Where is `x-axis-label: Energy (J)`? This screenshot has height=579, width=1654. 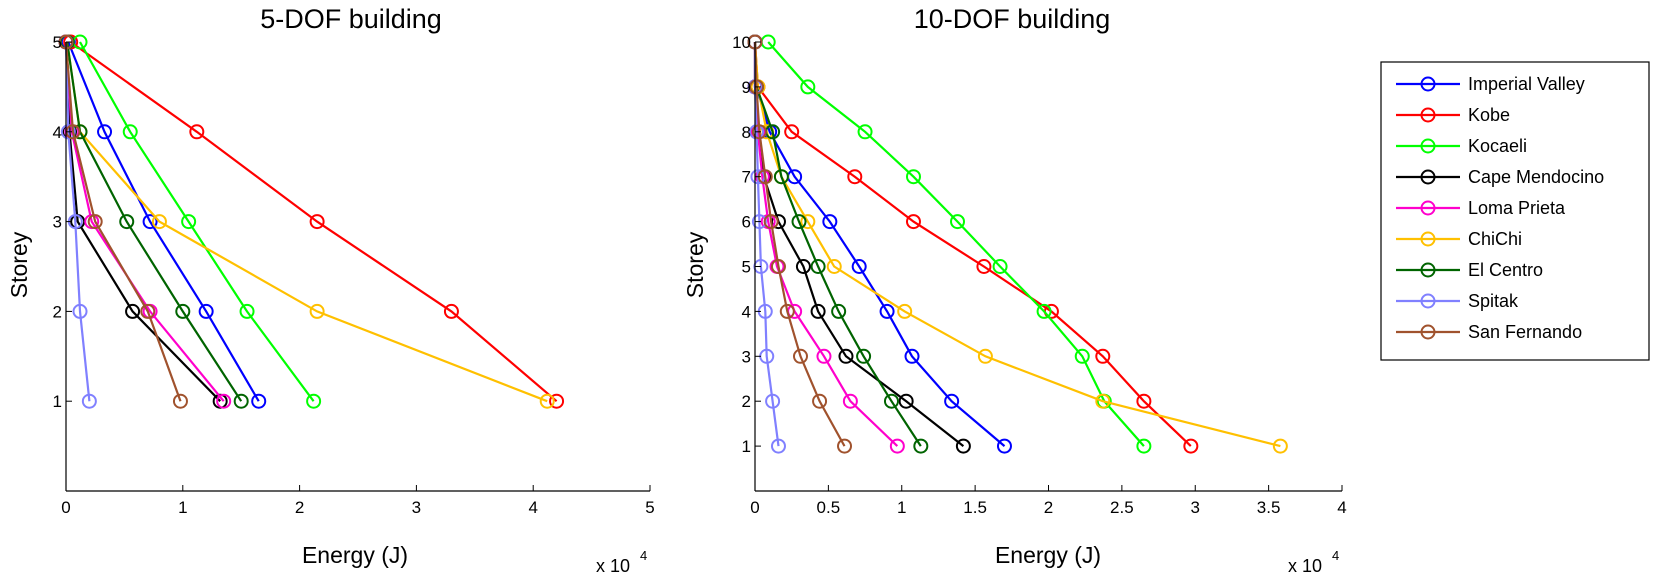
x-axis-label: Energy (J) is located at coordinates (355, 555).